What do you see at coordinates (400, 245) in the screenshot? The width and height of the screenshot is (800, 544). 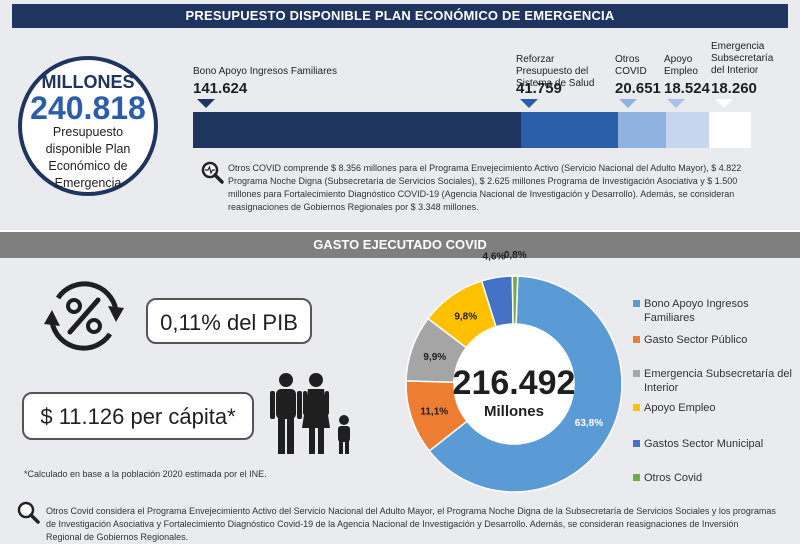 I see `spending-header-title: GASTO EJECUTADO COVID` at bounding box center [400, 245].